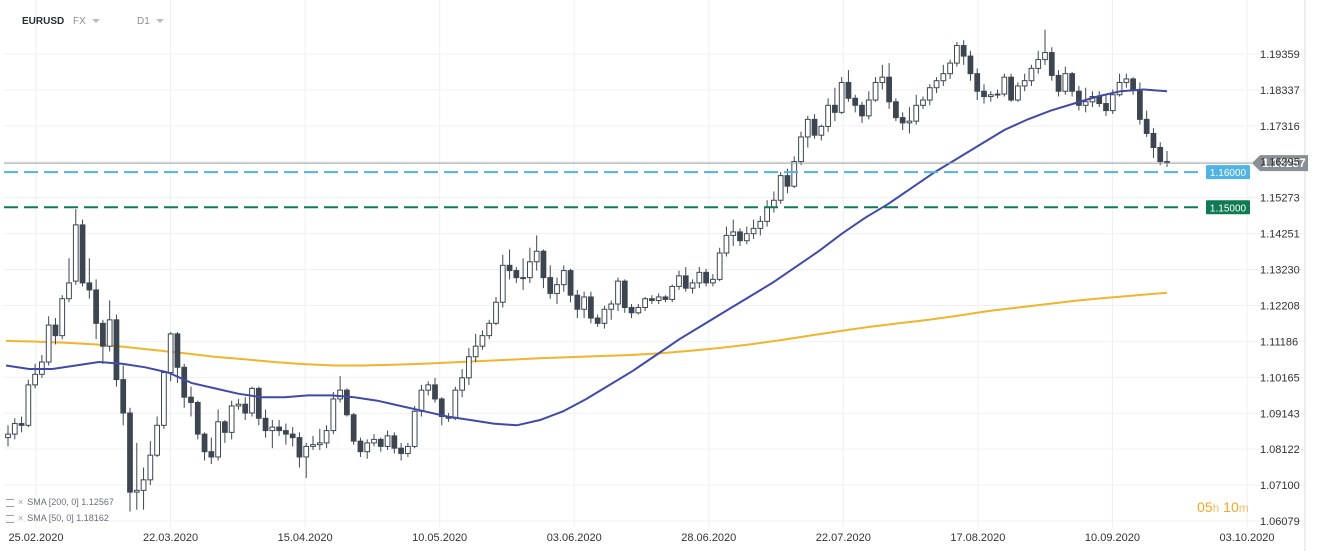 This screenshot has width=1323, height=551. Describe the element at coordinates (1280, 235) in the screenshot. I see `y-tick-label: 1.14251` at that location.